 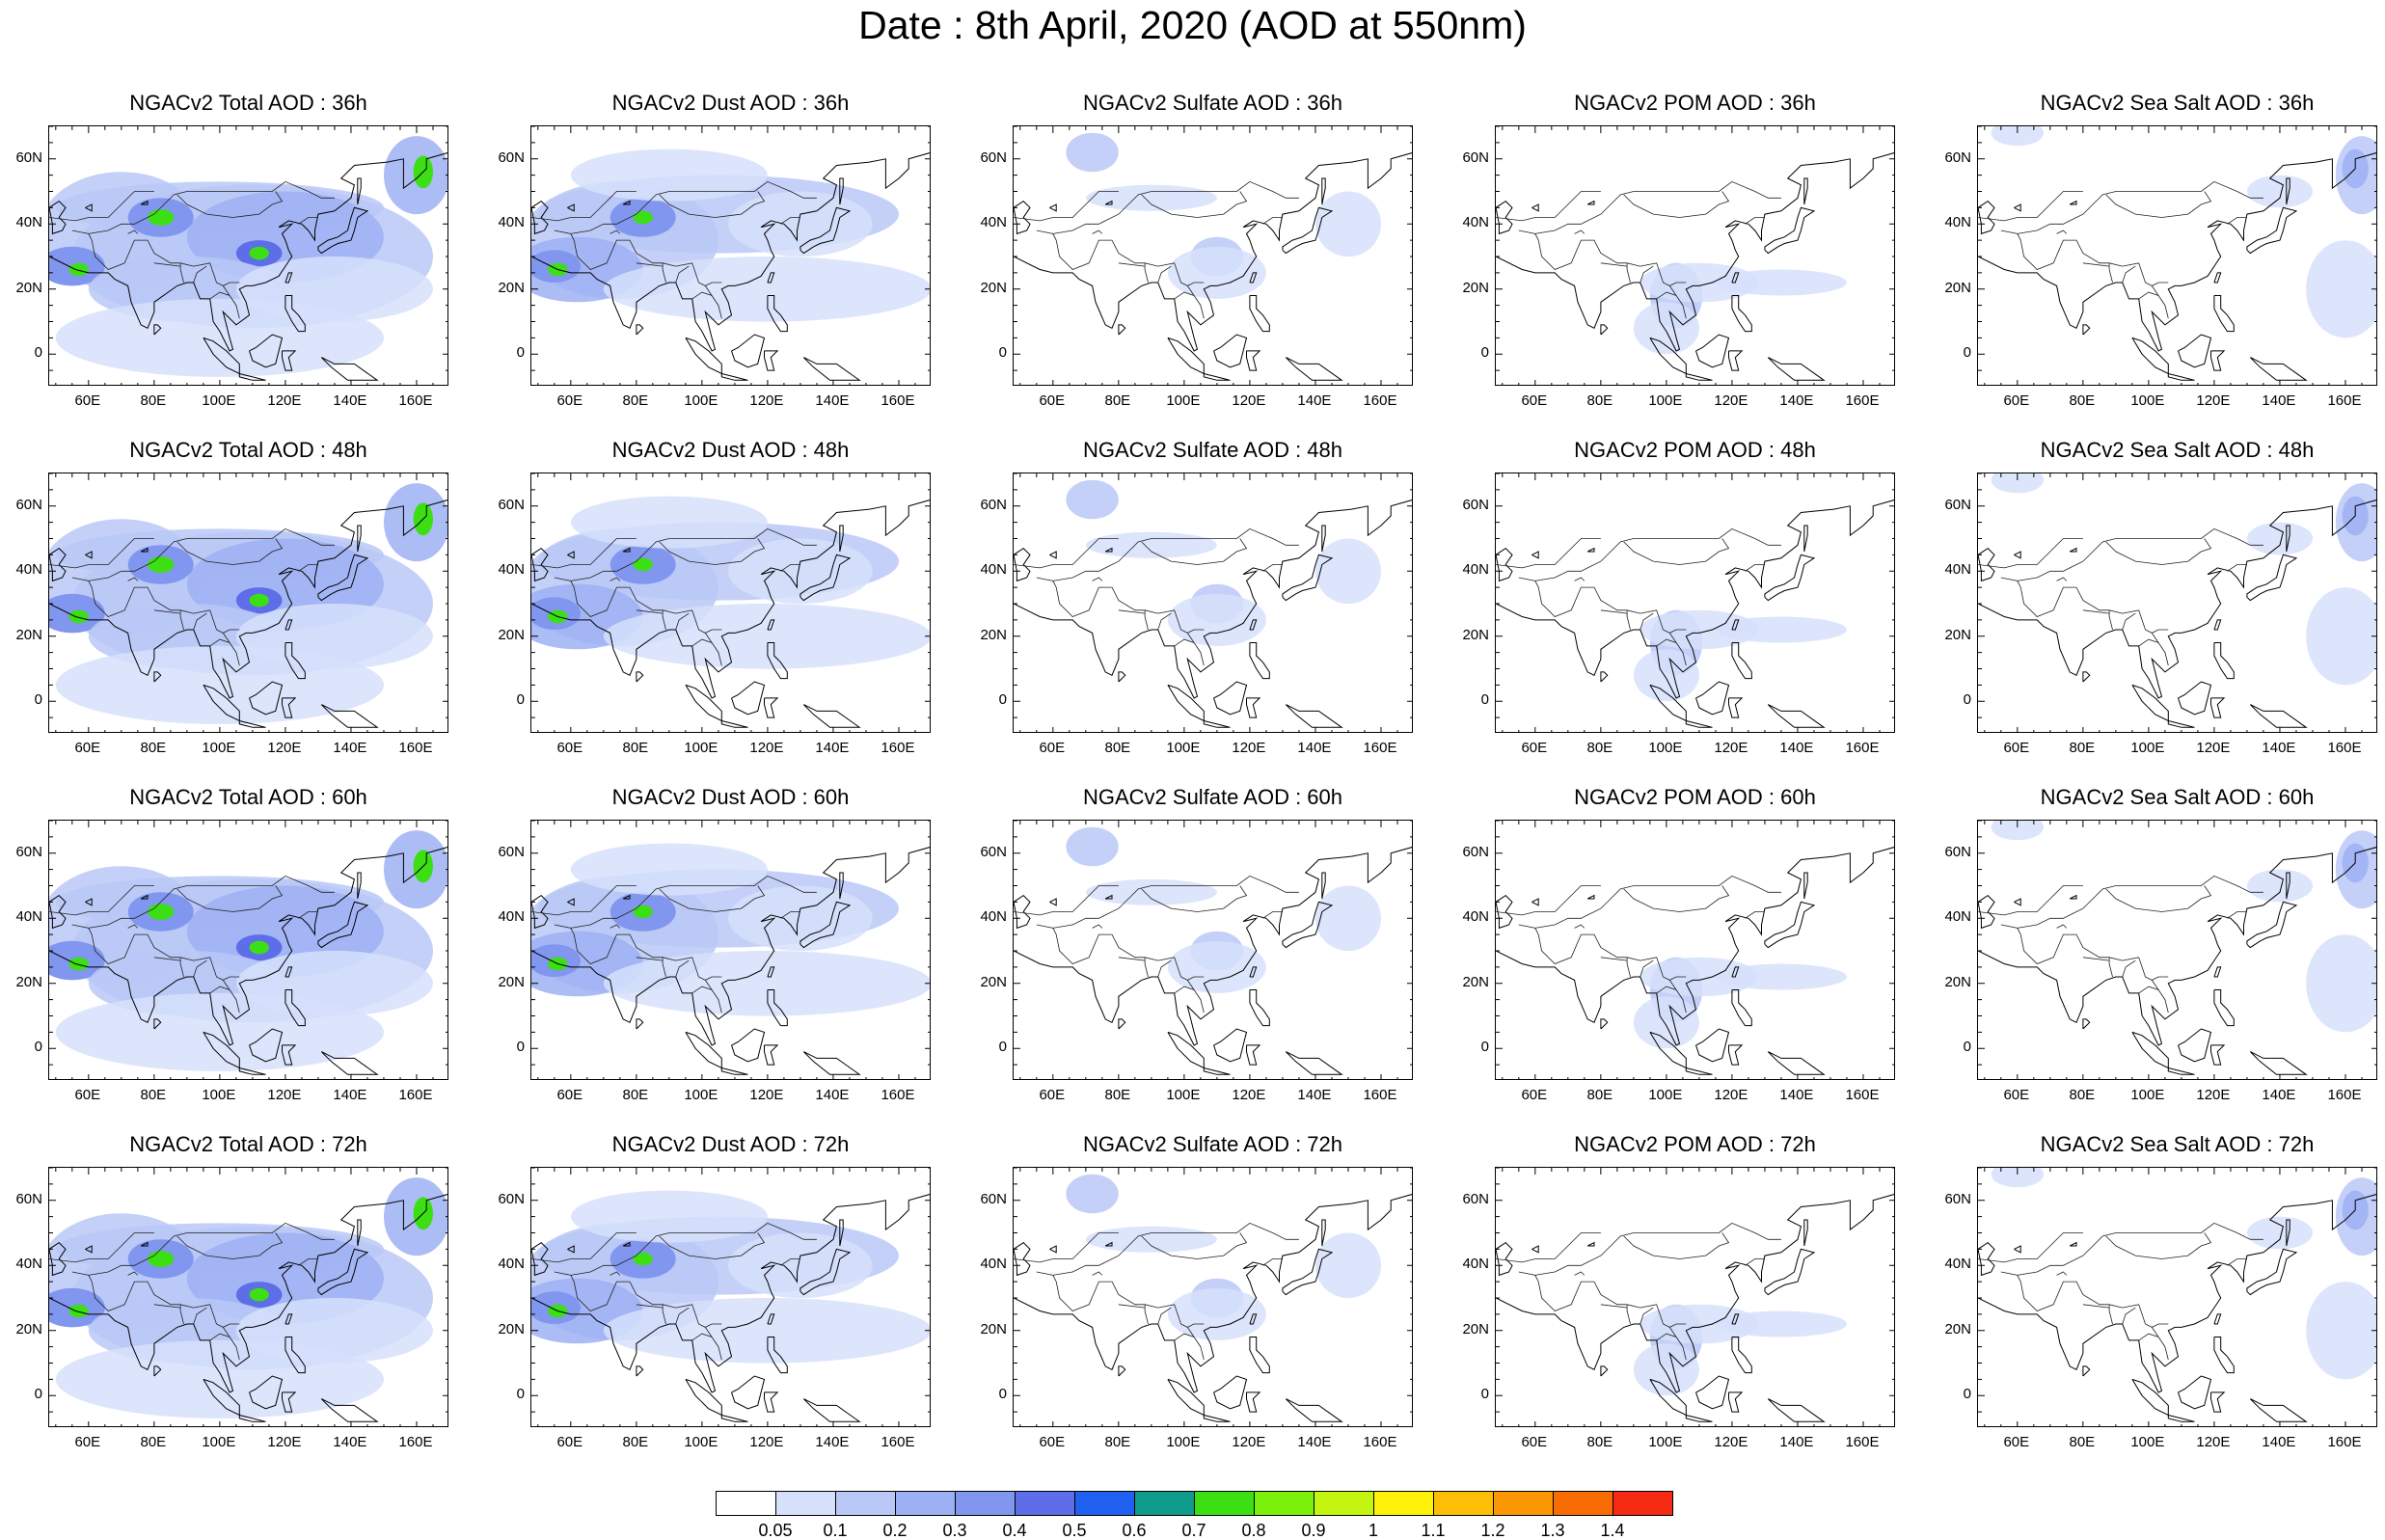 I want to click on colorbar-label: 0.9, so click(x=1314, y=1530).